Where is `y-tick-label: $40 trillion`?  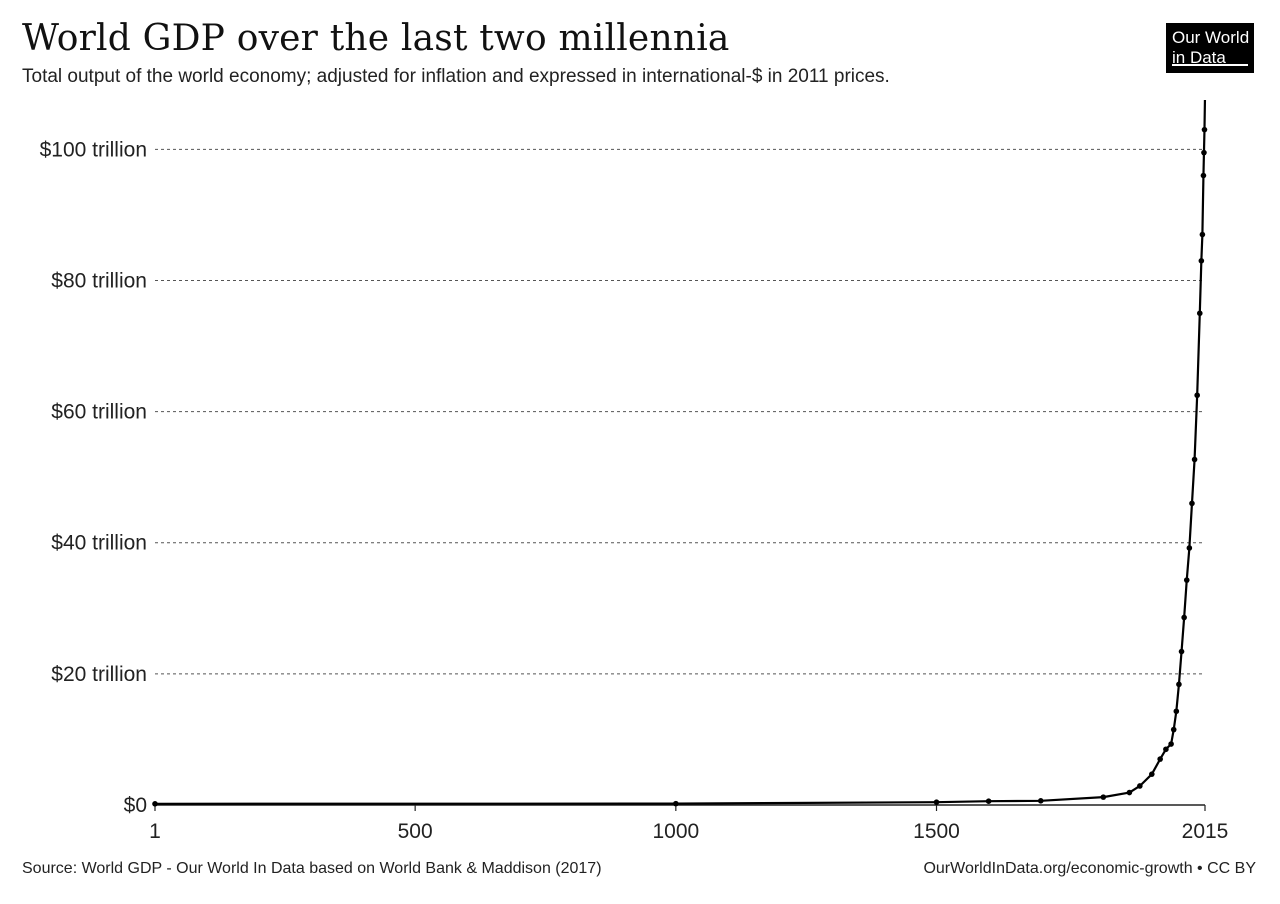 y-tick-label: $40 trillion is located at coordinates (99, 543).